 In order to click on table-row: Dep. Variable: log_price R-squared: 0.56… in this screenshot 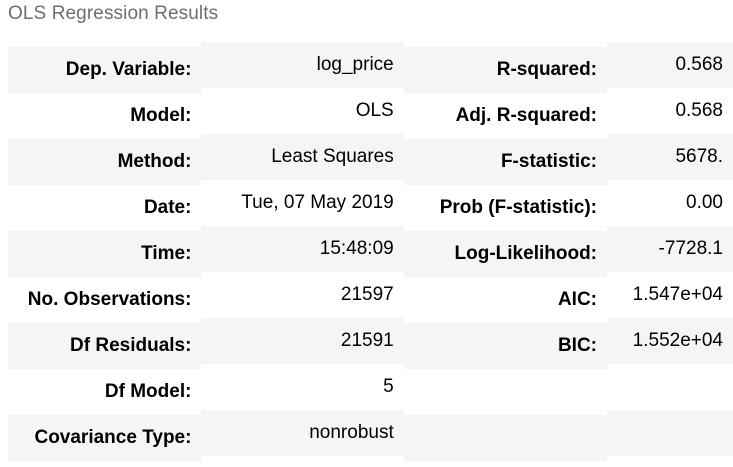, I will do `click(370, 68)`.